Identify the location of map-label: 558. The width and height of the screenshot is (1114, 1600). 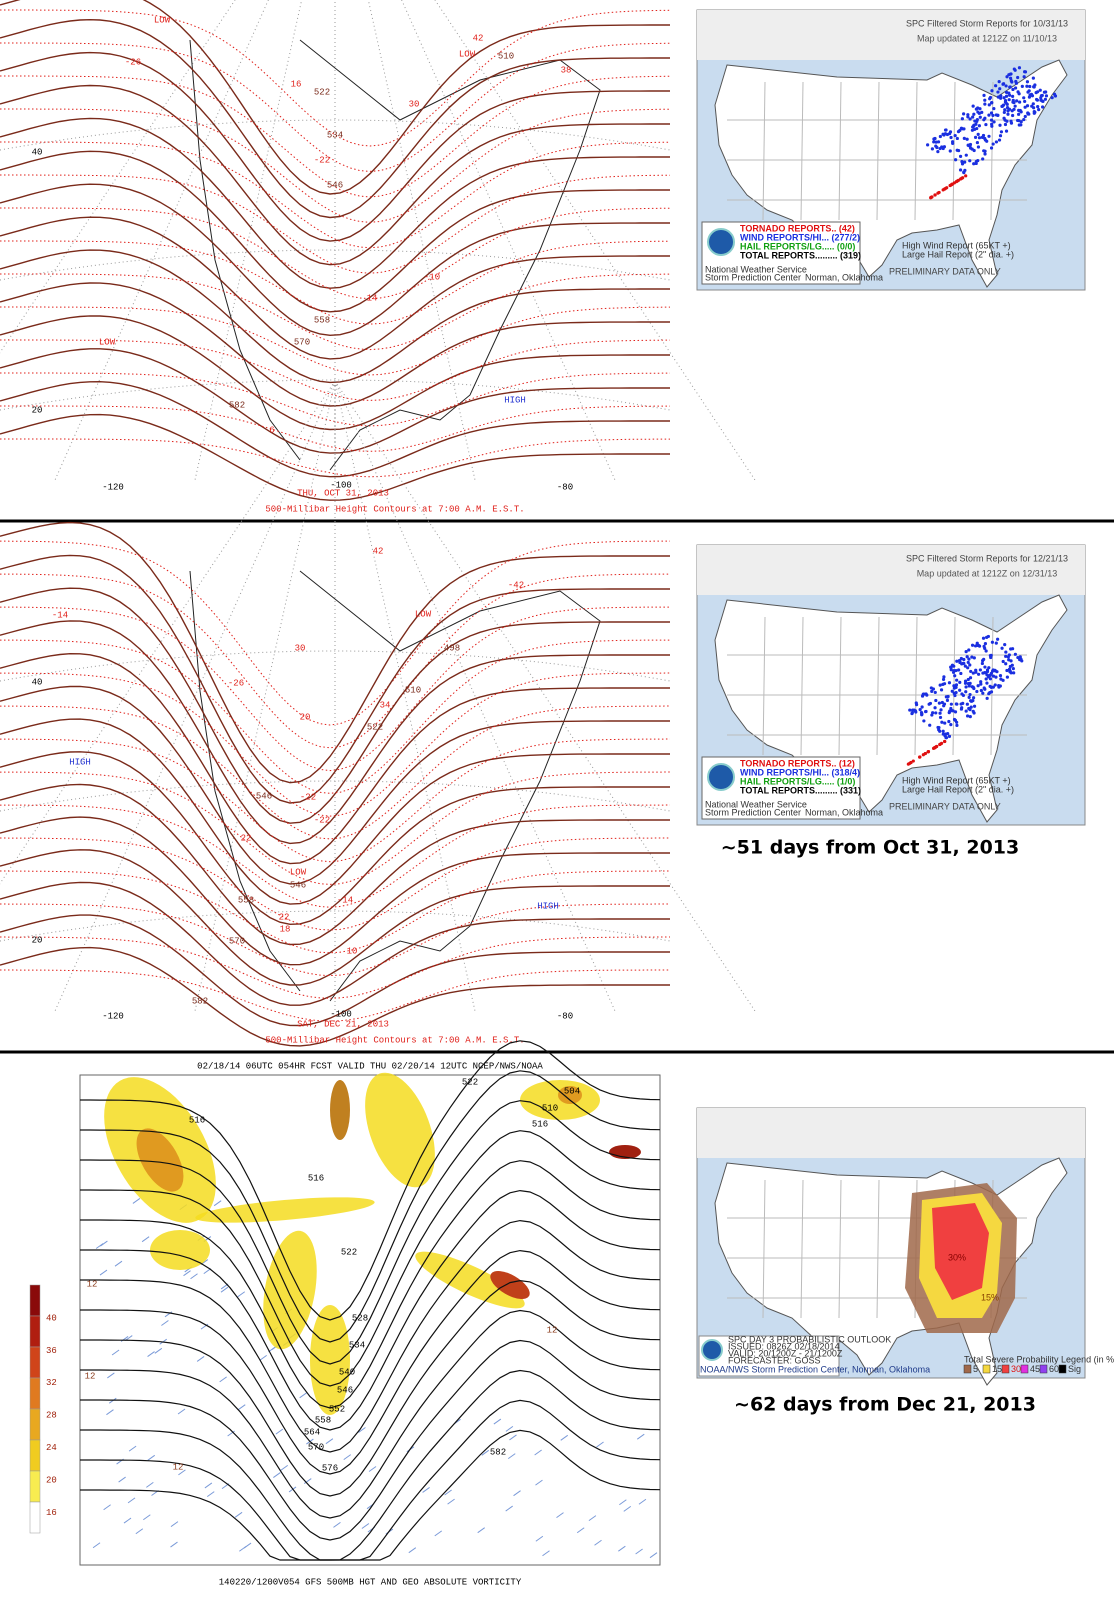
(246, 900).